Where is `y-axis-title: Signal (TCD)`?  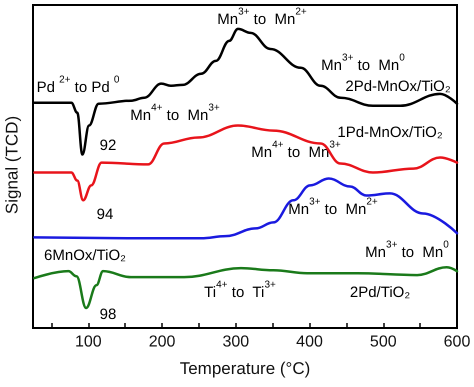
y-axis-title: Signal (TCD) is located at coordinates (12, 165).